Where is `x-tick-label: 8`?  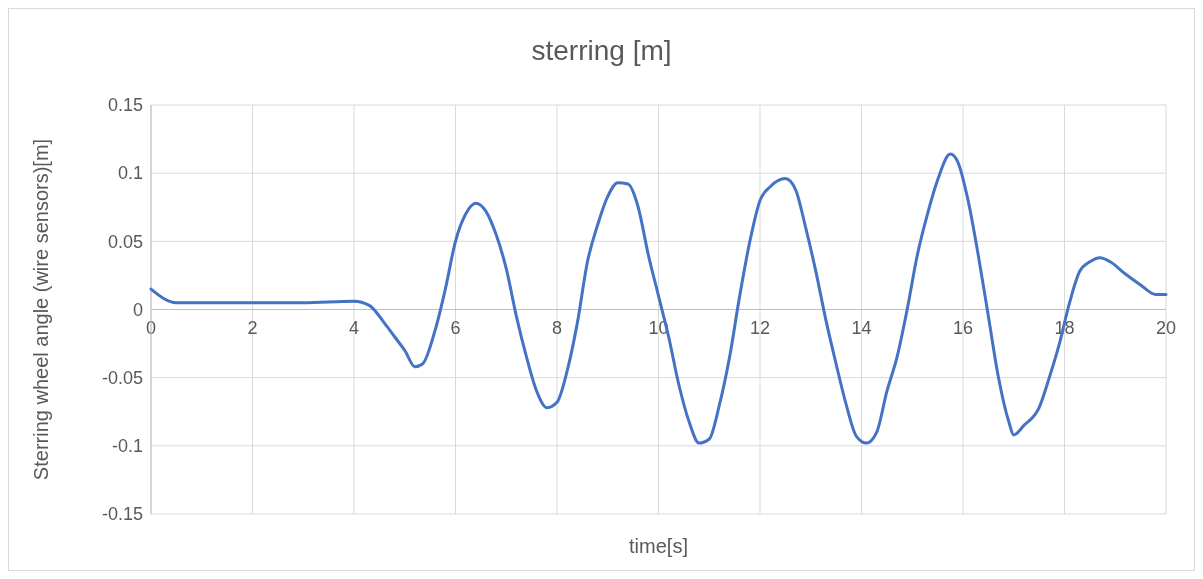
x-tick-label: 8 is located at coordinates (557, 327).